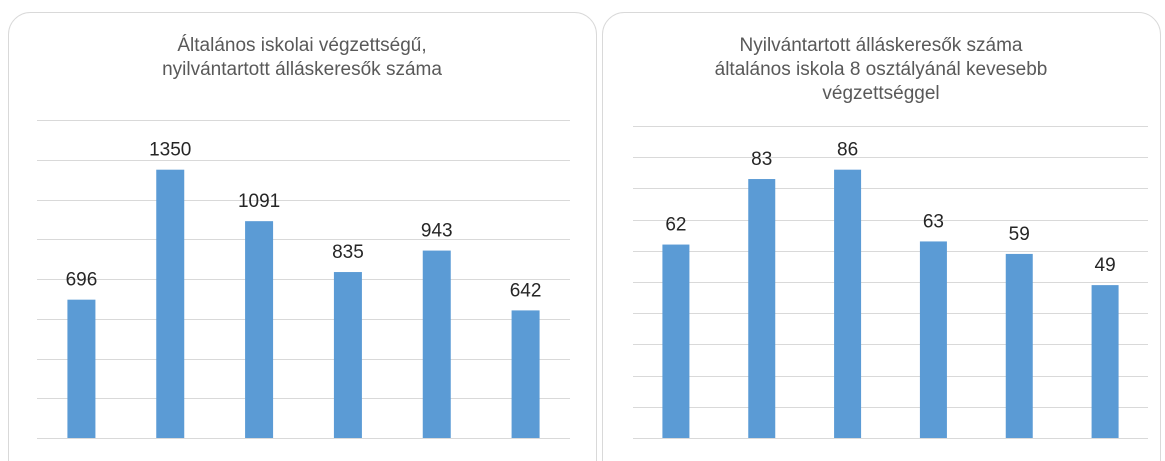 The image size is (1165, 461). I want to click on chart-title: Nyilvántartott álláskeresők száma, so click(881, 45).